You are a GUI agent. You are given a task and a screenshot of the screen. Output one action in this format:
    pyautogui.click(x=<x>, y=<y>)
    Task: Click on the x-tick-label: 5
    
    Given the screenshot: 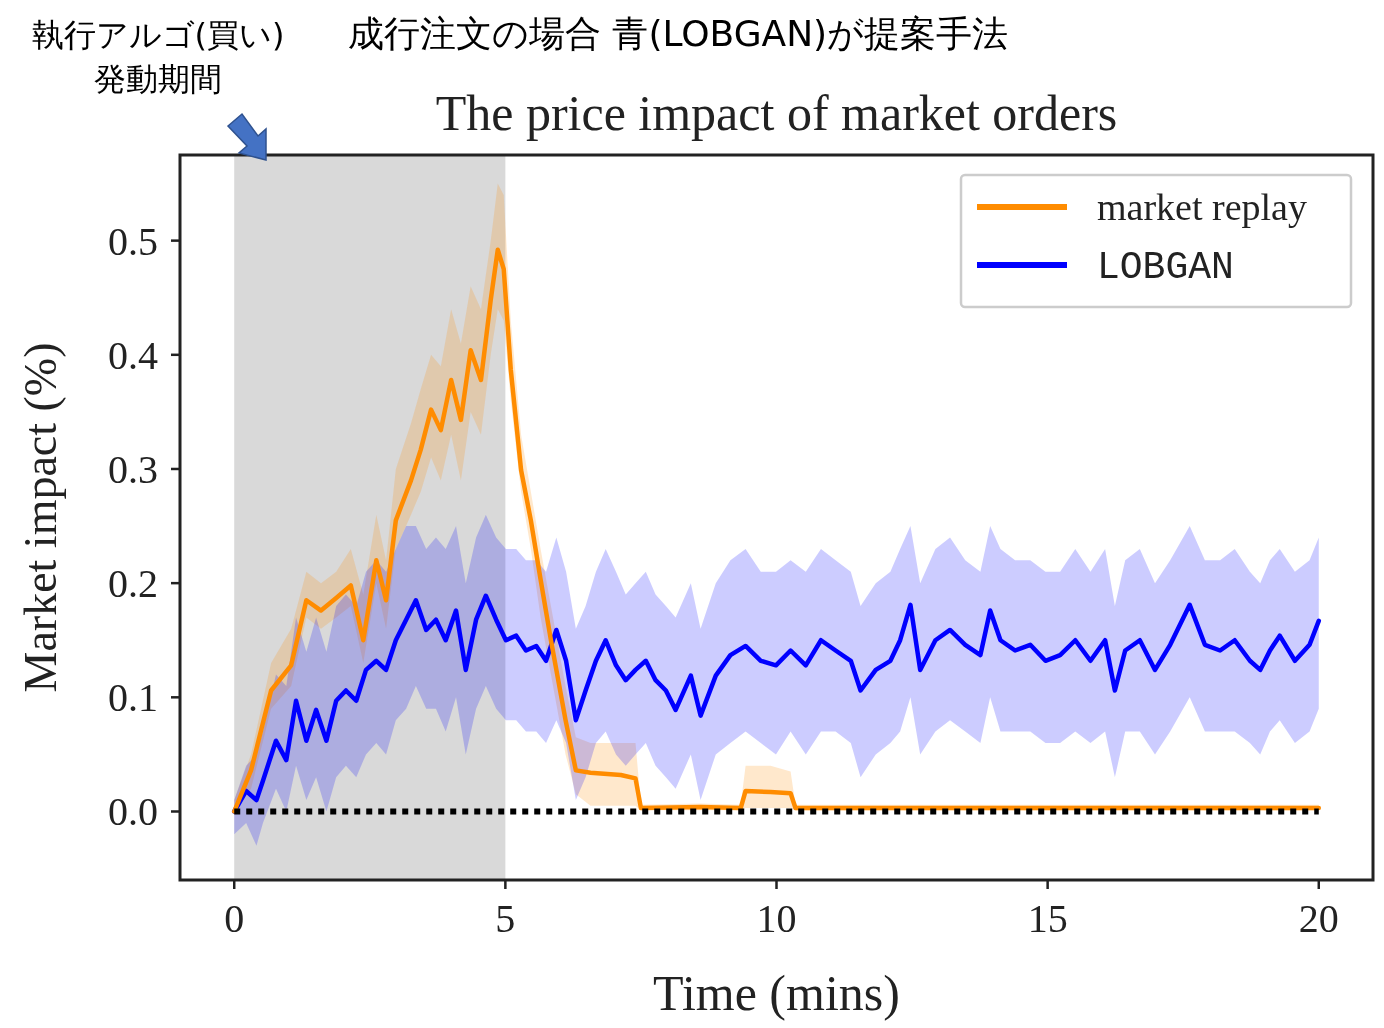 What is the action you would take?
    pyautogui.click(x=505, y=918)
    